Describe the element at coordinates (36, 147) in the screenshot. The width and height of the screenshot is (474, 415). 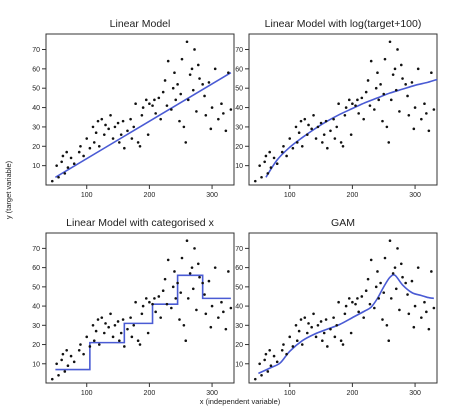
I see `y-tick-label: 20` at that location.